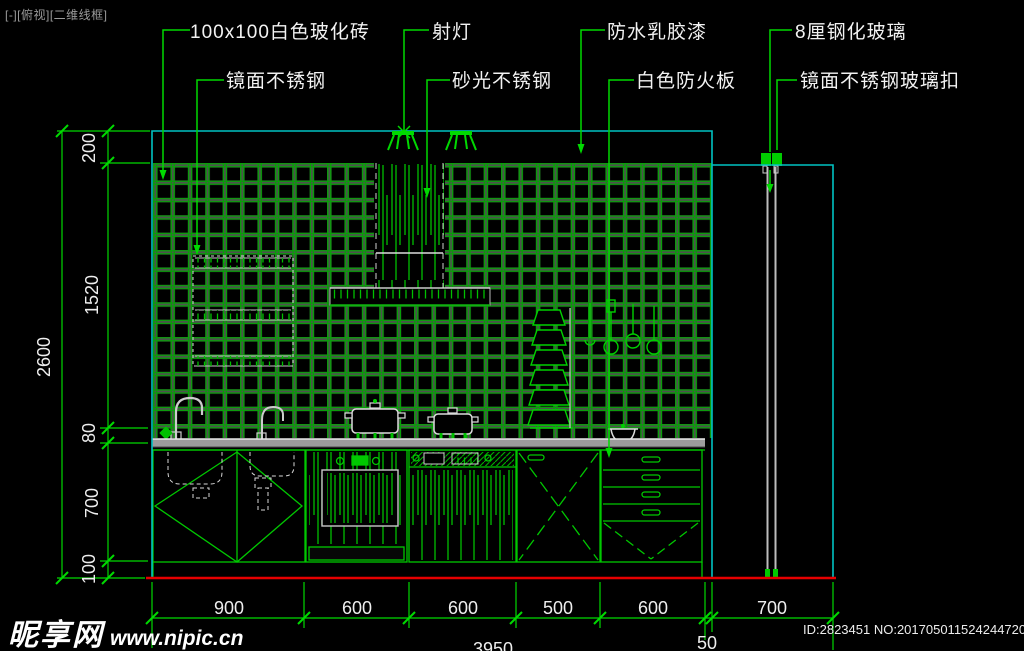 This screenshot has height=651, width=1024. Describe the element at coordinates (92, 295) in the screenshot. I see `dim-left-1520: 1520` at that location.